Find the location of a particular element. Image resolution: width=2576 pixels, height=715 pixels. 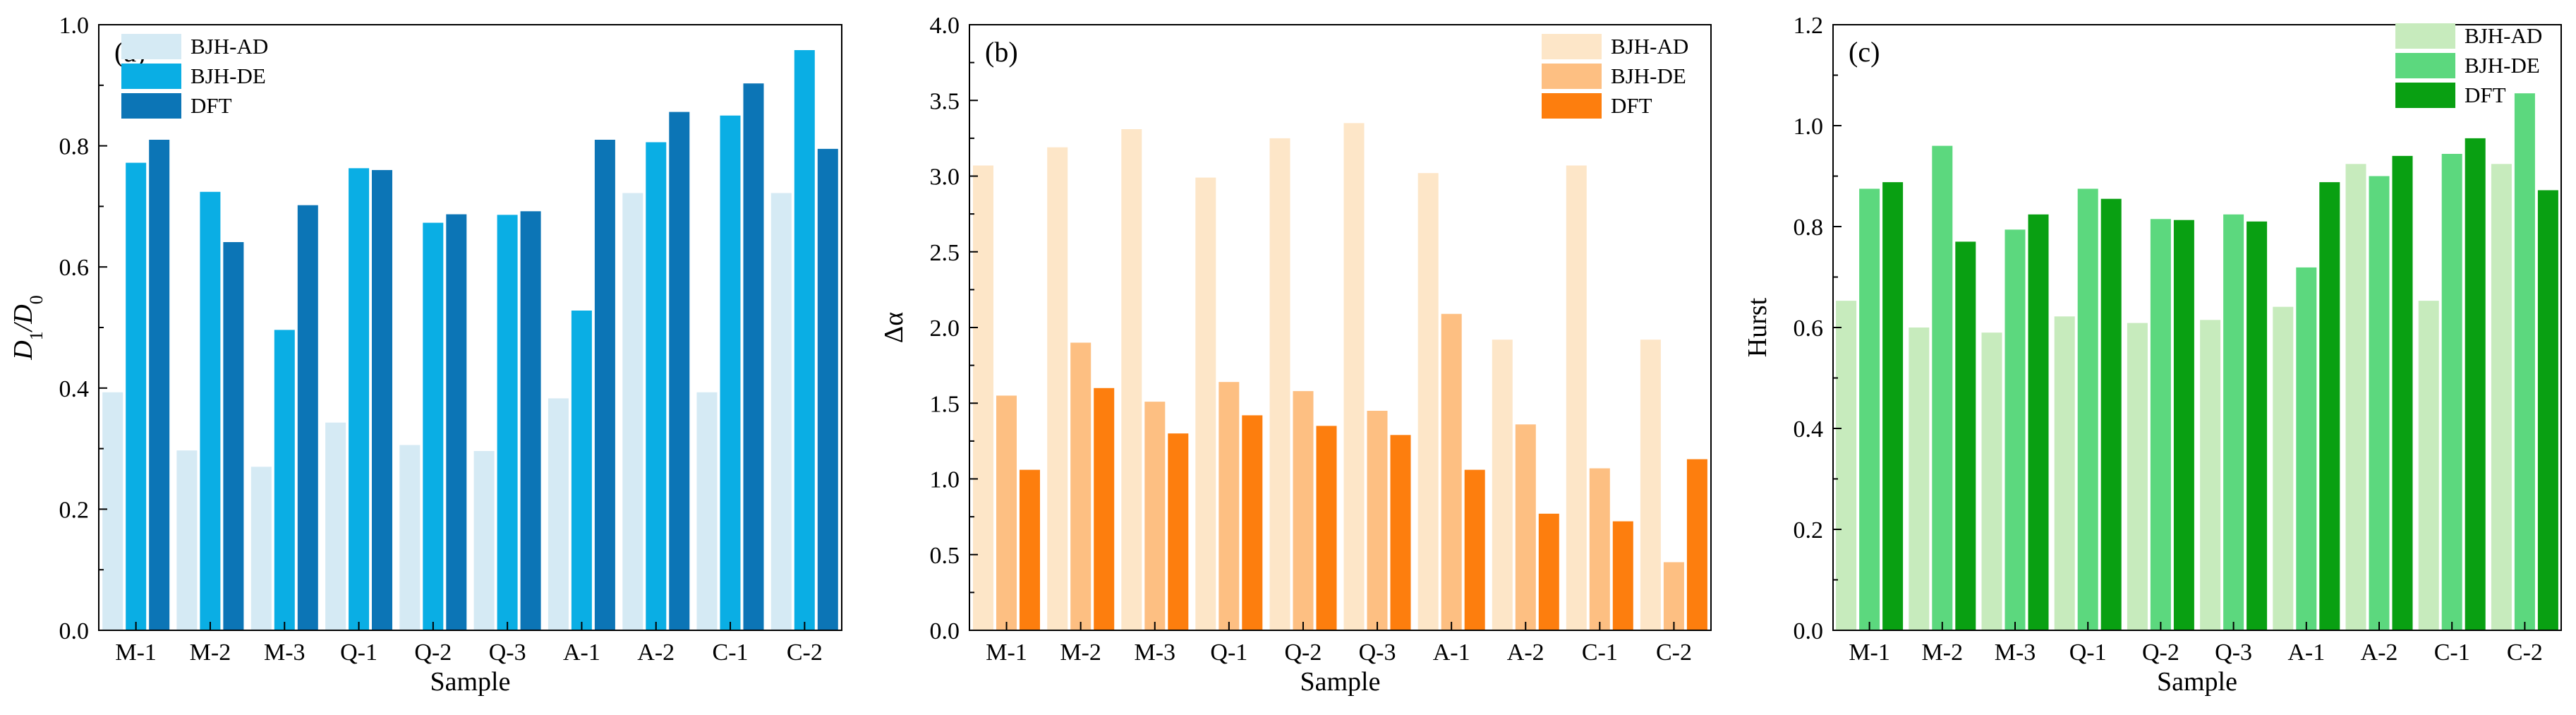

y-tick-label: 0.5 is located at coordinates (945, 556).